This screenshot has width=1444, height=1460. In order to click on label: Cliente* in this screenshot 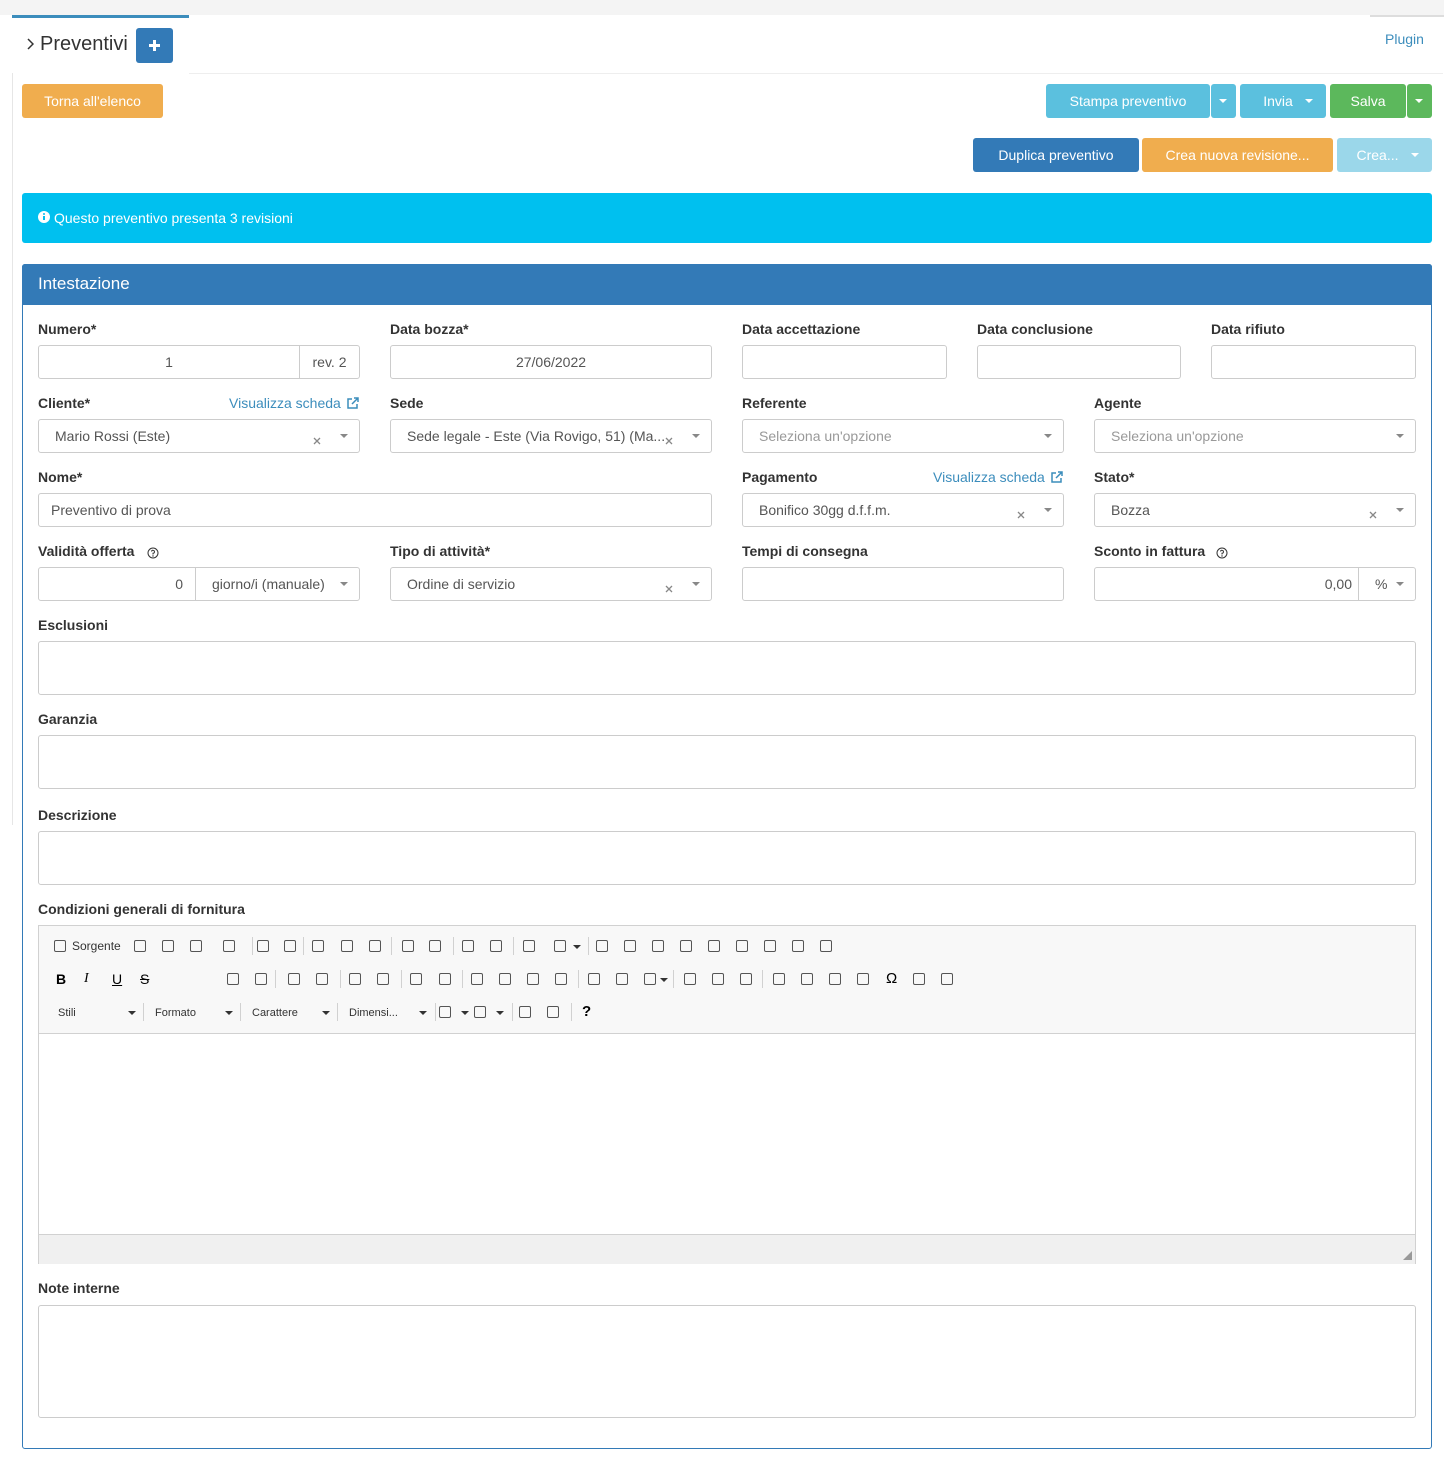, I will do `click(64, 403)`.